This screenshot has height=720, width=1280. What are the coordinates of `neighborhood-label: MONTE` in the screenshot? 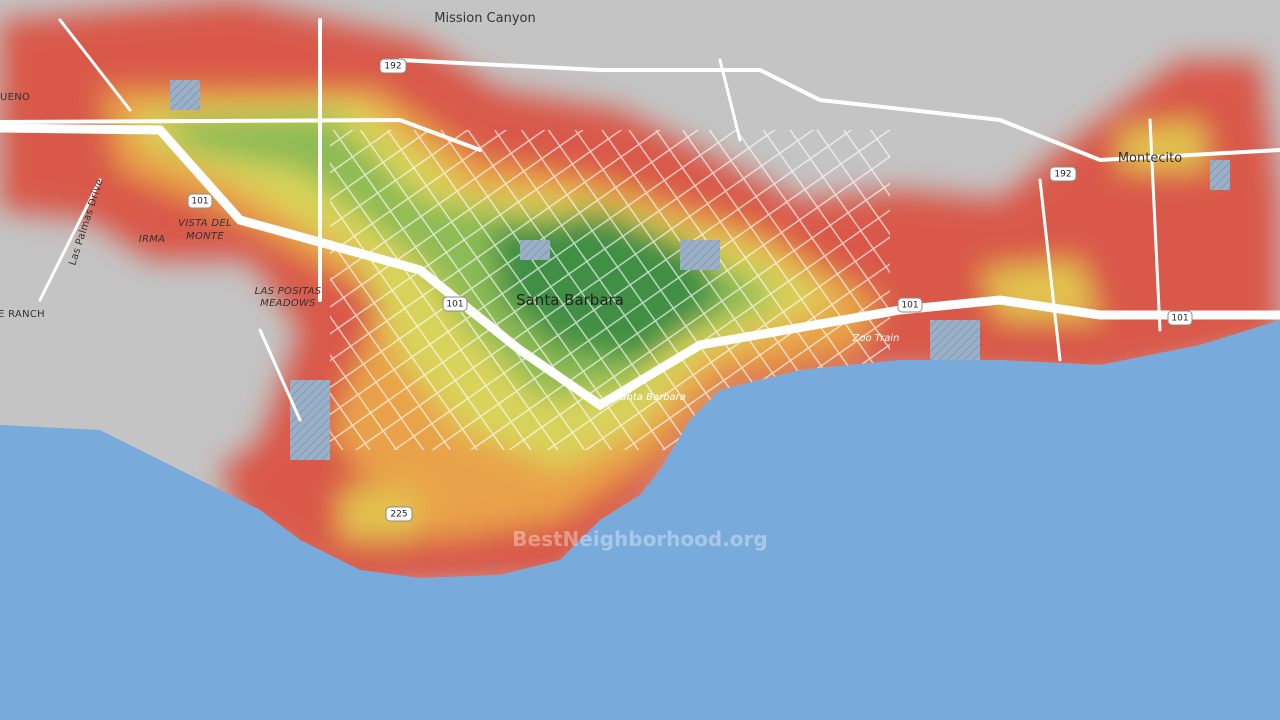 It's located at (205, 236).